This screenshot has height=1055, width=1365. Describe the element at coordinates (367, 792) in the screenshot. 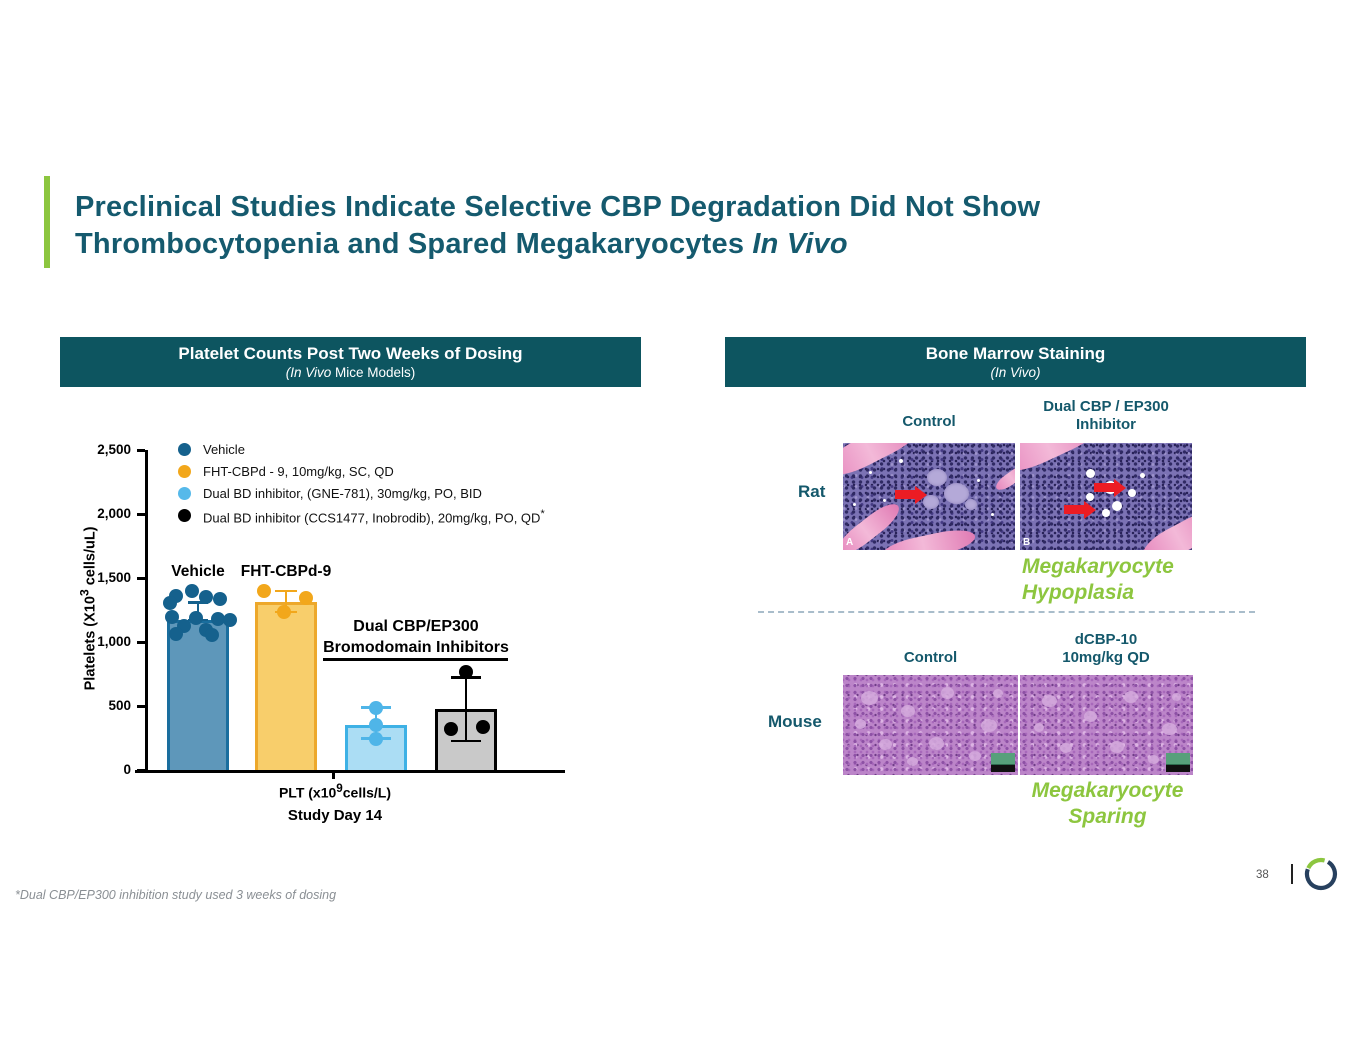

I see `x-axis-label-post: cells/L)` at that location.